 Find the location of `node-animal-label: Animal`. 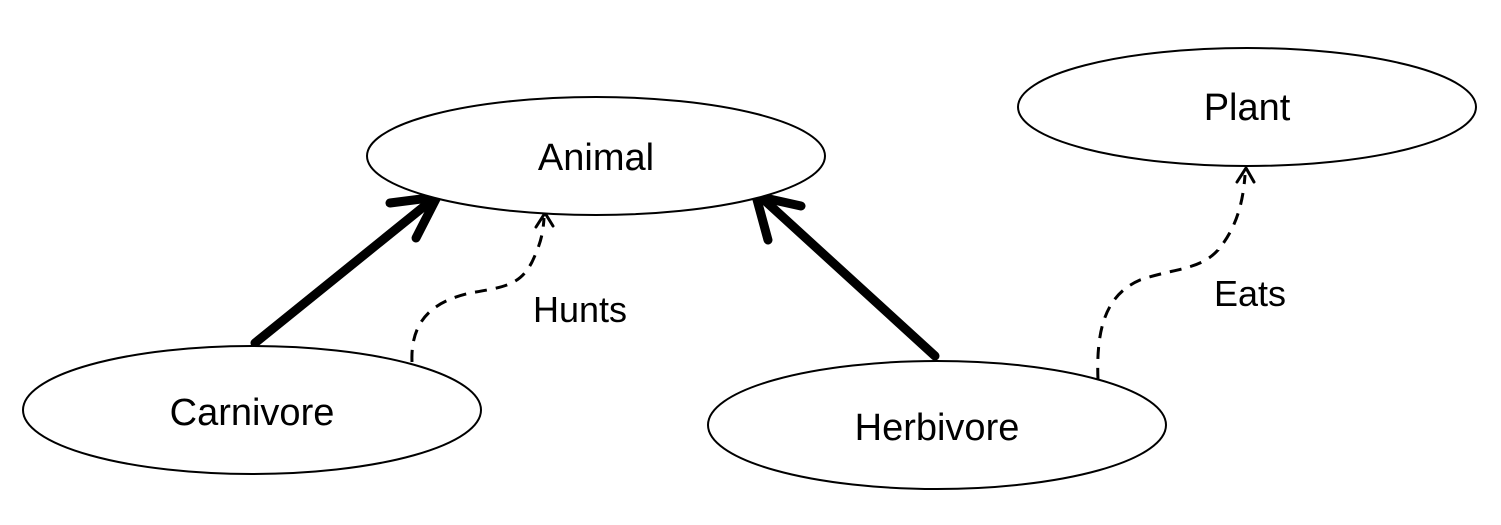

node-animal-label: Animal is located at coordinates (596, 158).